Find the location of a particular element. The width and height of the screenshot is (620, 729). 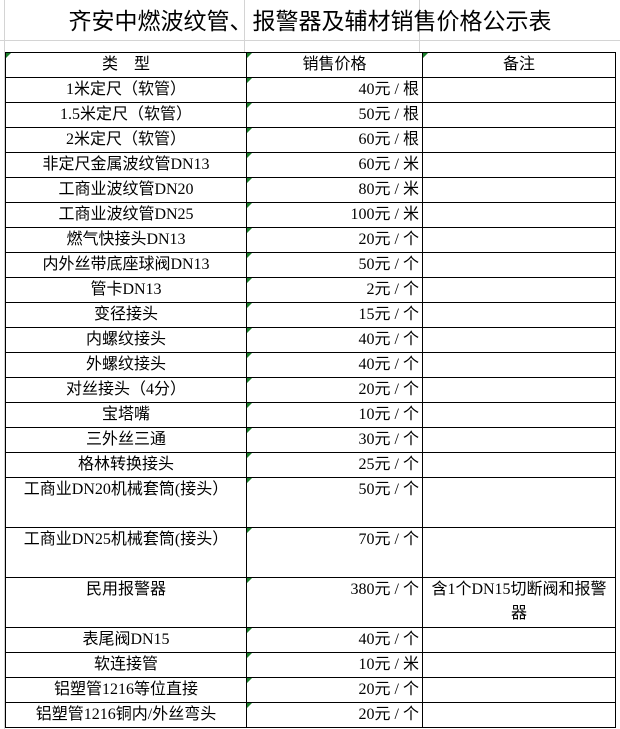

price-cell: 40元 / 根 is located at coordinates (334, 90).